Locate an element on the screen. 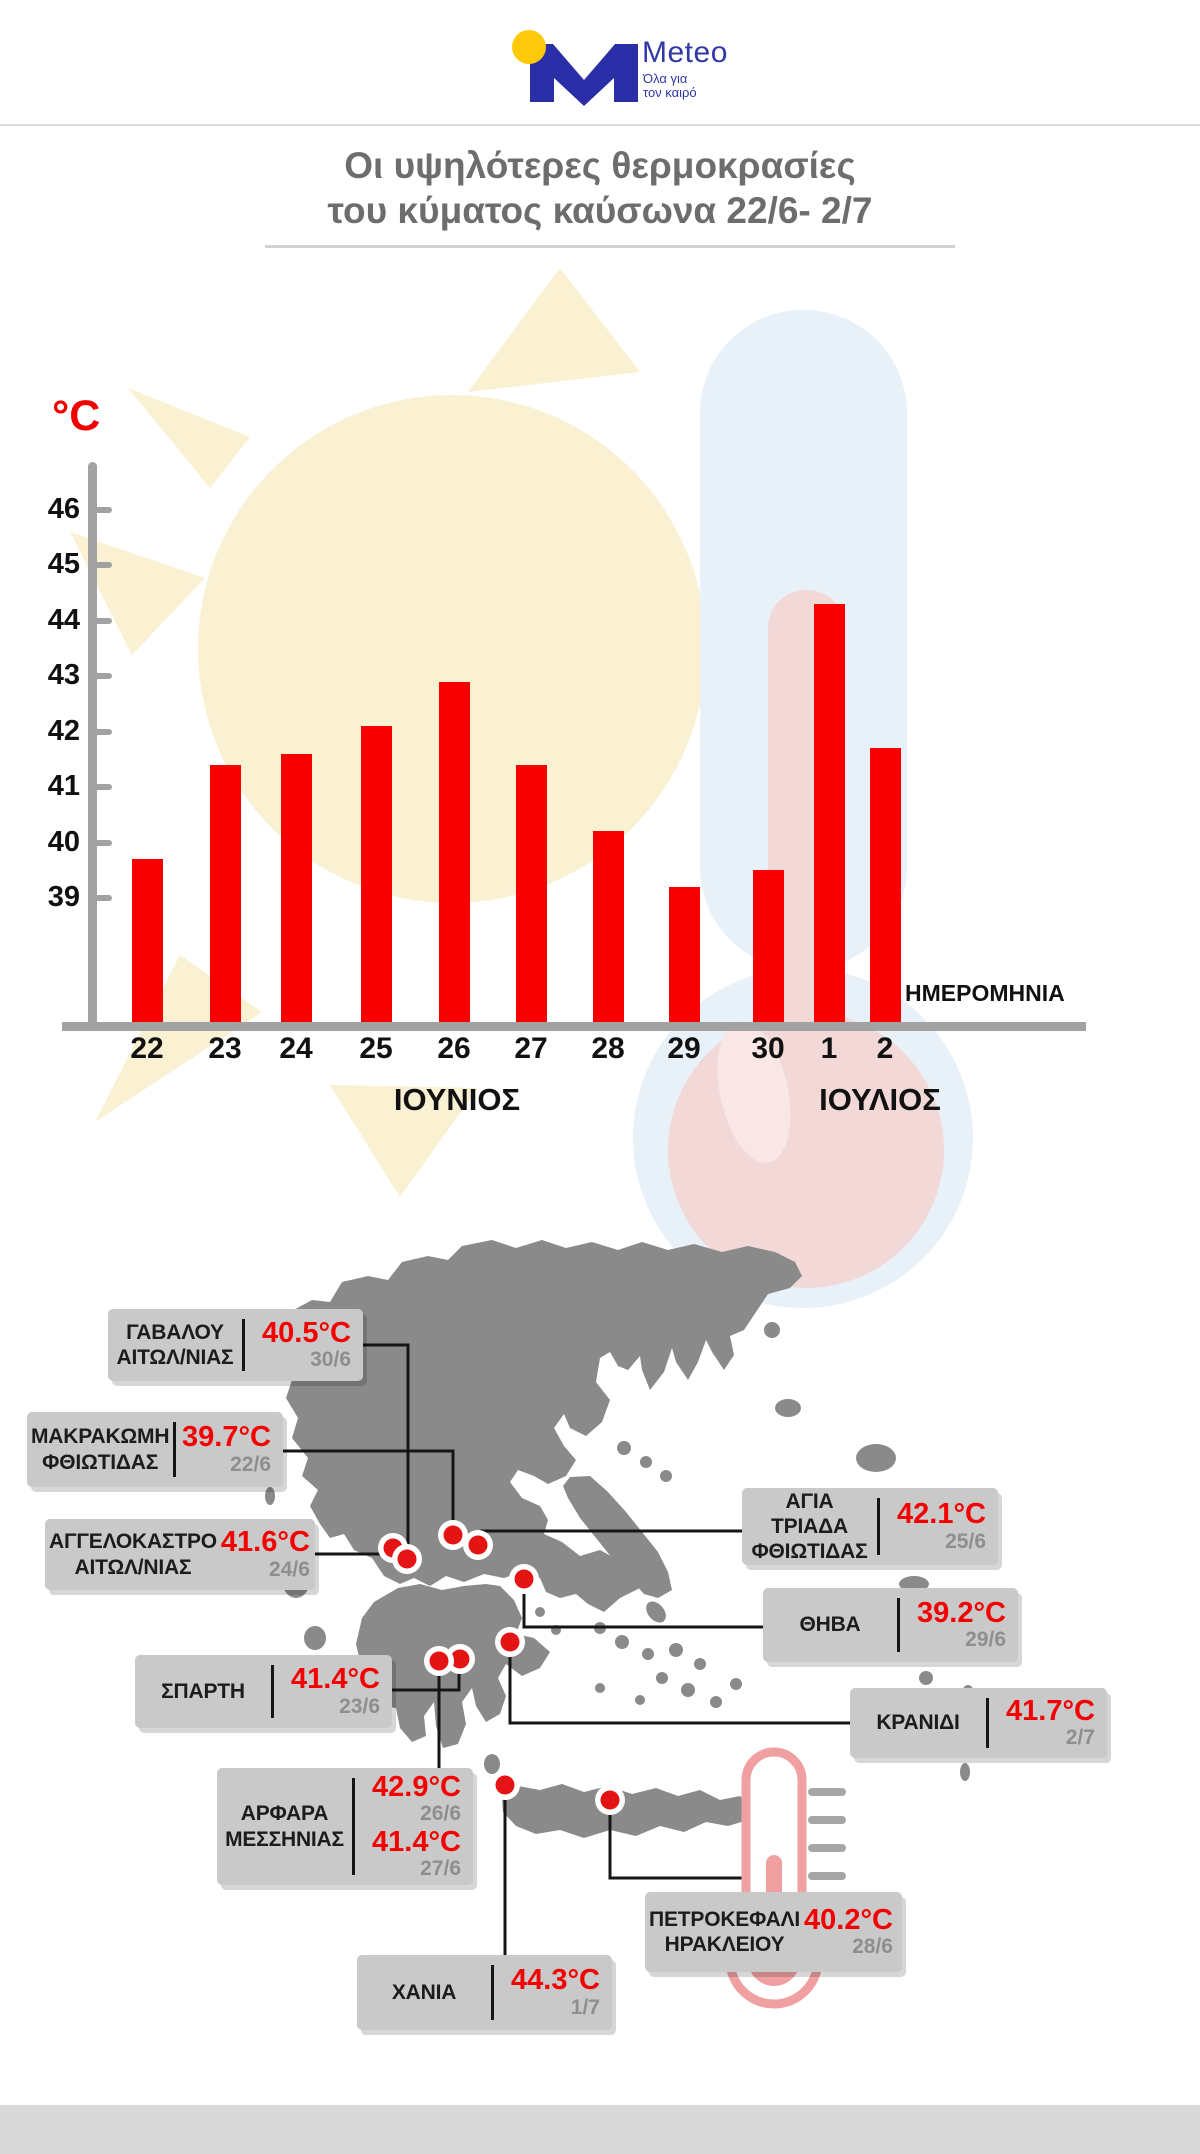 The height and width of the screenshot is (2154, 1200). station-box-makrakomi: ΜΑΚΡΑΚΩΜΗ ΦΘΙΩΤΙΔΑΣ 39.7°C 22/6 is located at coordinates (155, 1449).